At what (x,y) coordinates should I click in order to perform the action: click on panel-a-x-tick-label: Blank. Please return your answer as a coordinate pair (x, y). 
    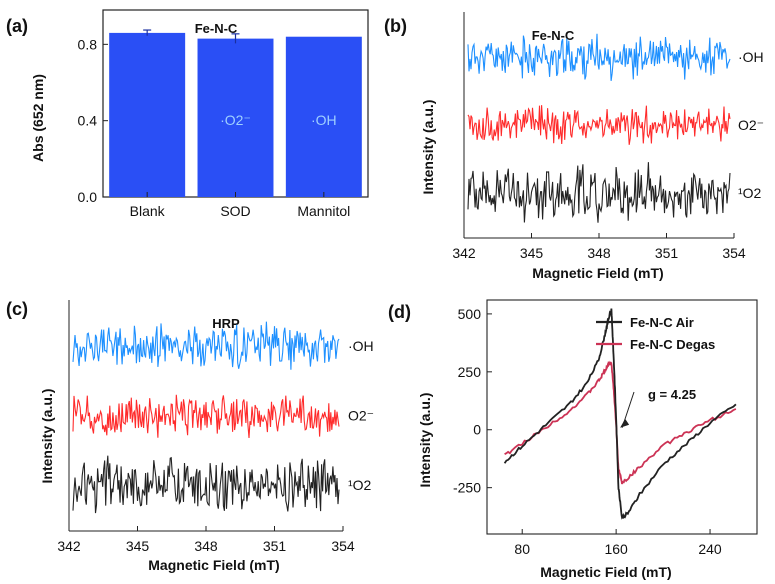
    Looking at the image, I should click on (148, 211).